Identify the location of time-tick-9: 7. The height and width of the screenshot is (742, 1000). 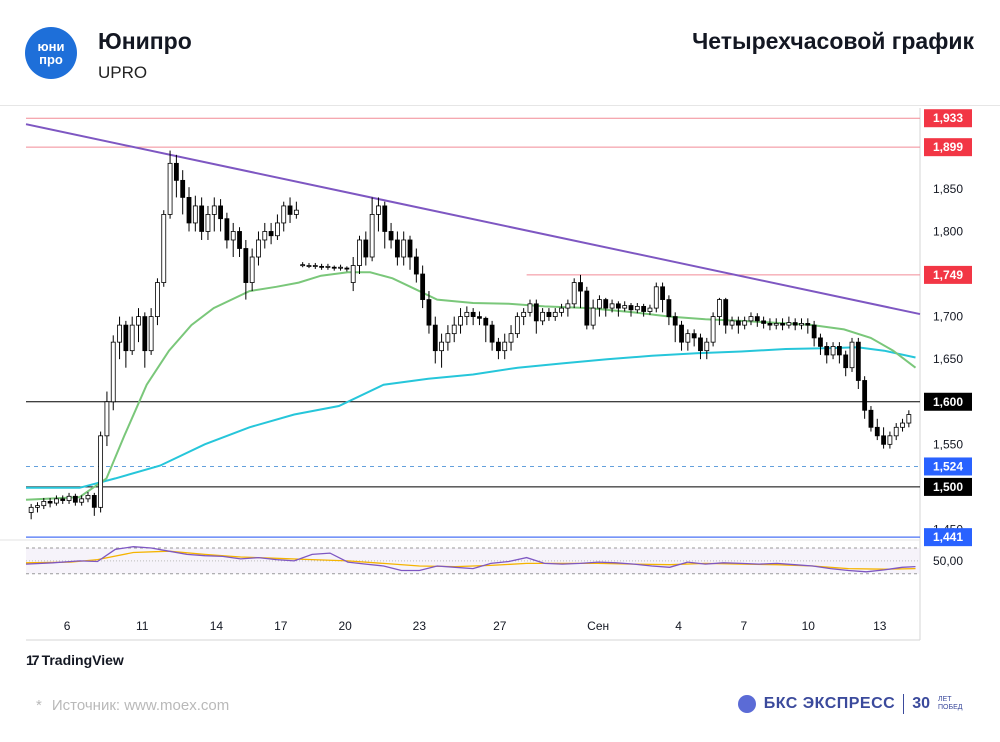
(744, 626).